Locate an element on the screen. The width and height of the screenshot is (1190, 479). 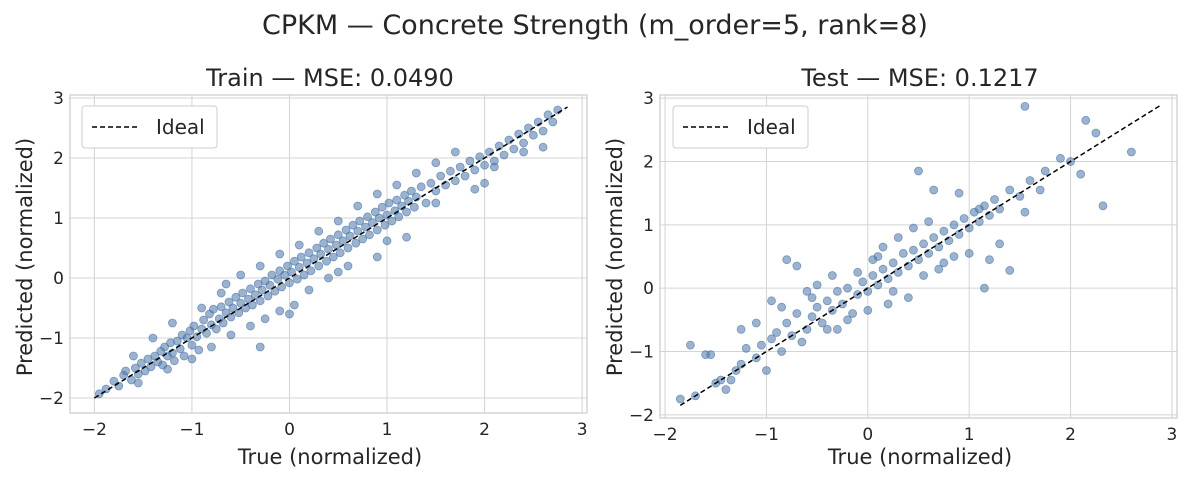
test-x-axis-label: True (normalized) is located at coordinates (919, 457).